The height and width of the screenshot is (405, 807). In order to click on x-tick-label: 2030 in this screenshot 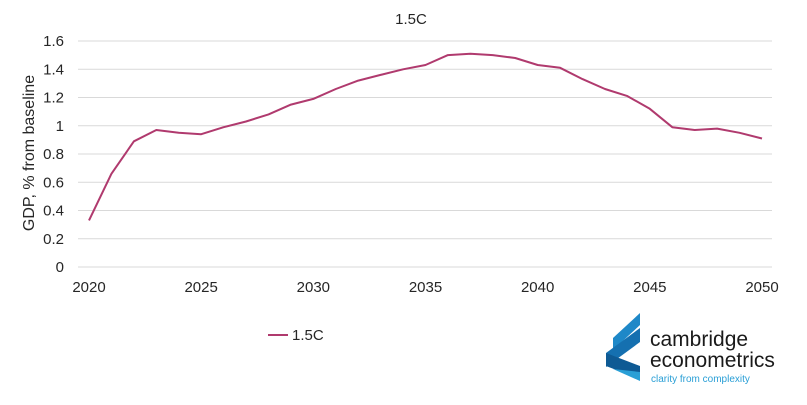, I will do `click(313, 287)`.